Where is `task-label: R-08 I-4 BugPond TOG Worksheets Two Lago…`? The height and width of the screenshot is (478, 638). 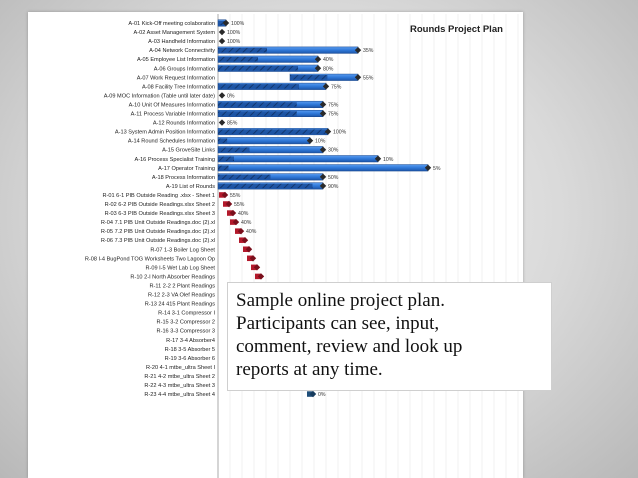 task-label: R-08 I-4 BugPond TOG Worksheets Two Lago… is located at coordinates (150, 259).